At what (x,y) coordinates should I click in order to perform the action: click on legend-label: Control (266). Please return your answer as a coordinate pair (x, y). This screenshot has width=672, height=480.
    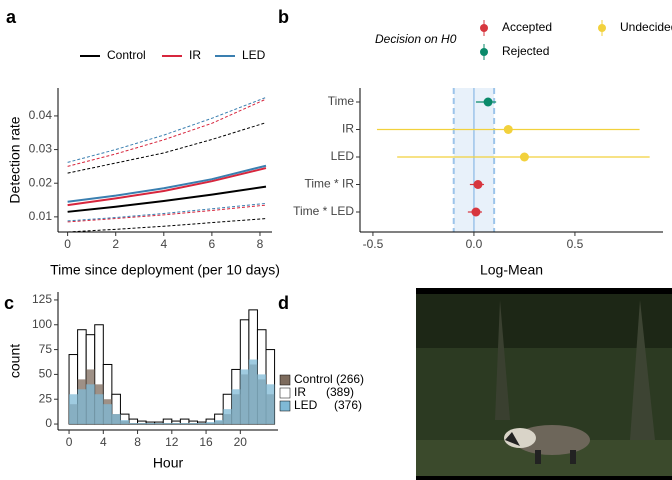
    Looking at the image, I should click on (329, 379).